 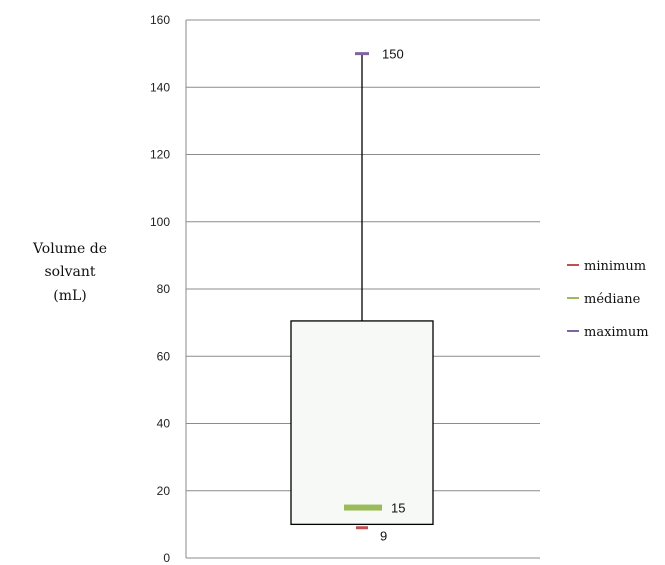 What do you see at coordinates (362, 528) in the screenshot?
I see `minimum-marker` at bounding box center [362, 528].